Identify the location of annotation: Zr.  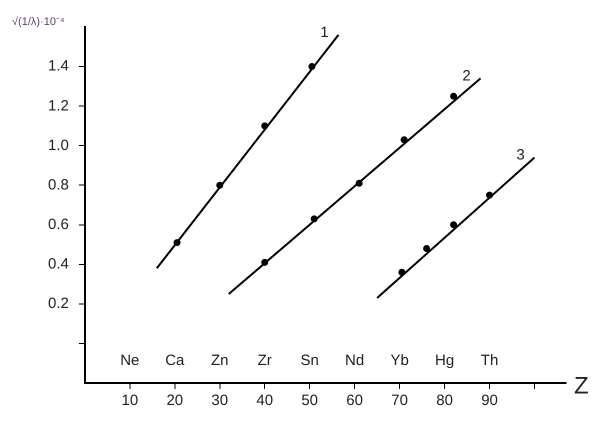
(265, 361).